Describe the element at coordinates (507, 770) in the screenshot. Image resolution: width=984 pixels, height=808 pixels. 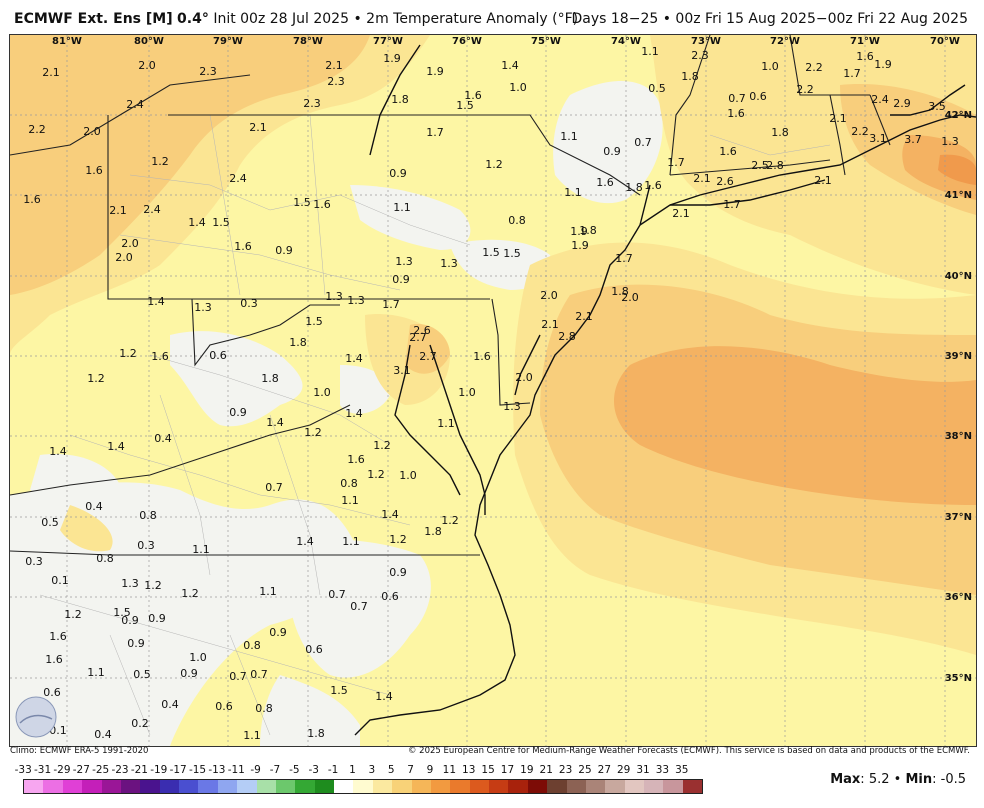
I see `scale-tick-label: 17` at that location.